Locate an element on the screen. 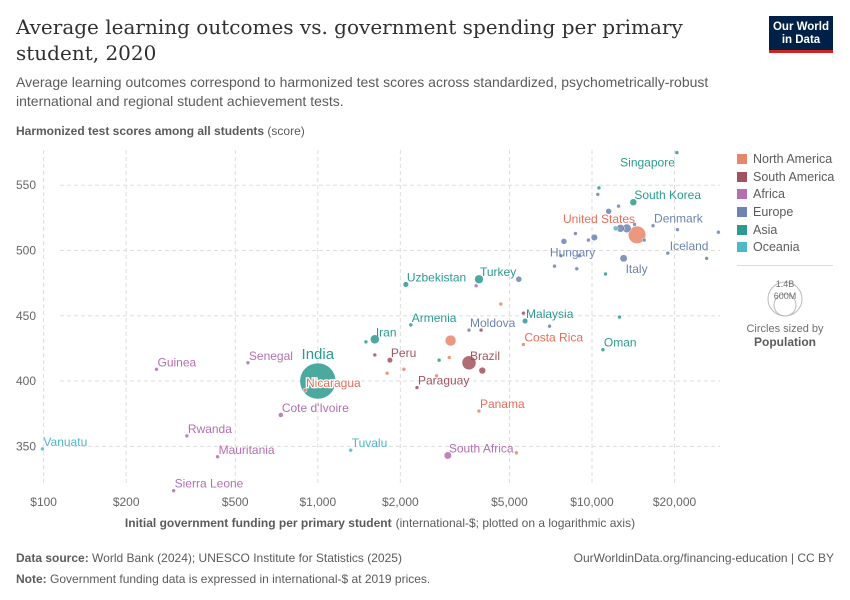 The width and height of the screenshot is (850, 600). point-label: Cote d'Ivoire is located at coordinates (315, 408).